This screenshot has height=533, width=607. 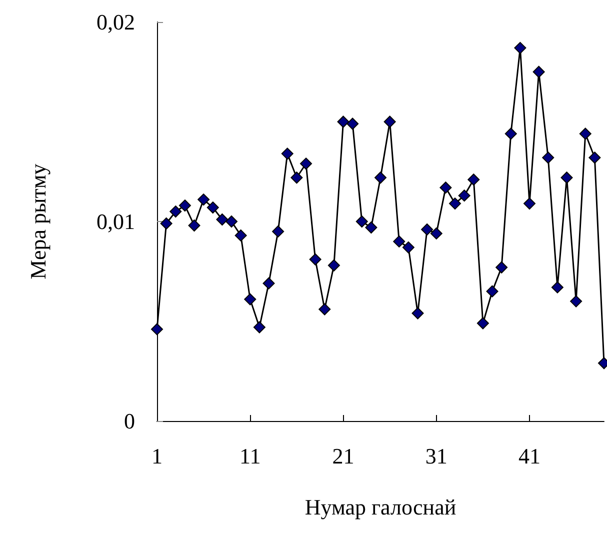 I want to click on x-tick-label: 11, so click(x=250, y=456).